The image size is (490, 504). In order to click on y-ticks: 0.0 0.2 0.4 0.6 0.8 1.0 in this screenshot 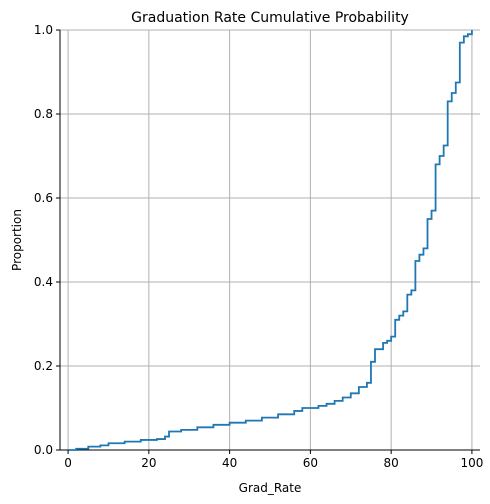, I will do `click(47, 240)`.